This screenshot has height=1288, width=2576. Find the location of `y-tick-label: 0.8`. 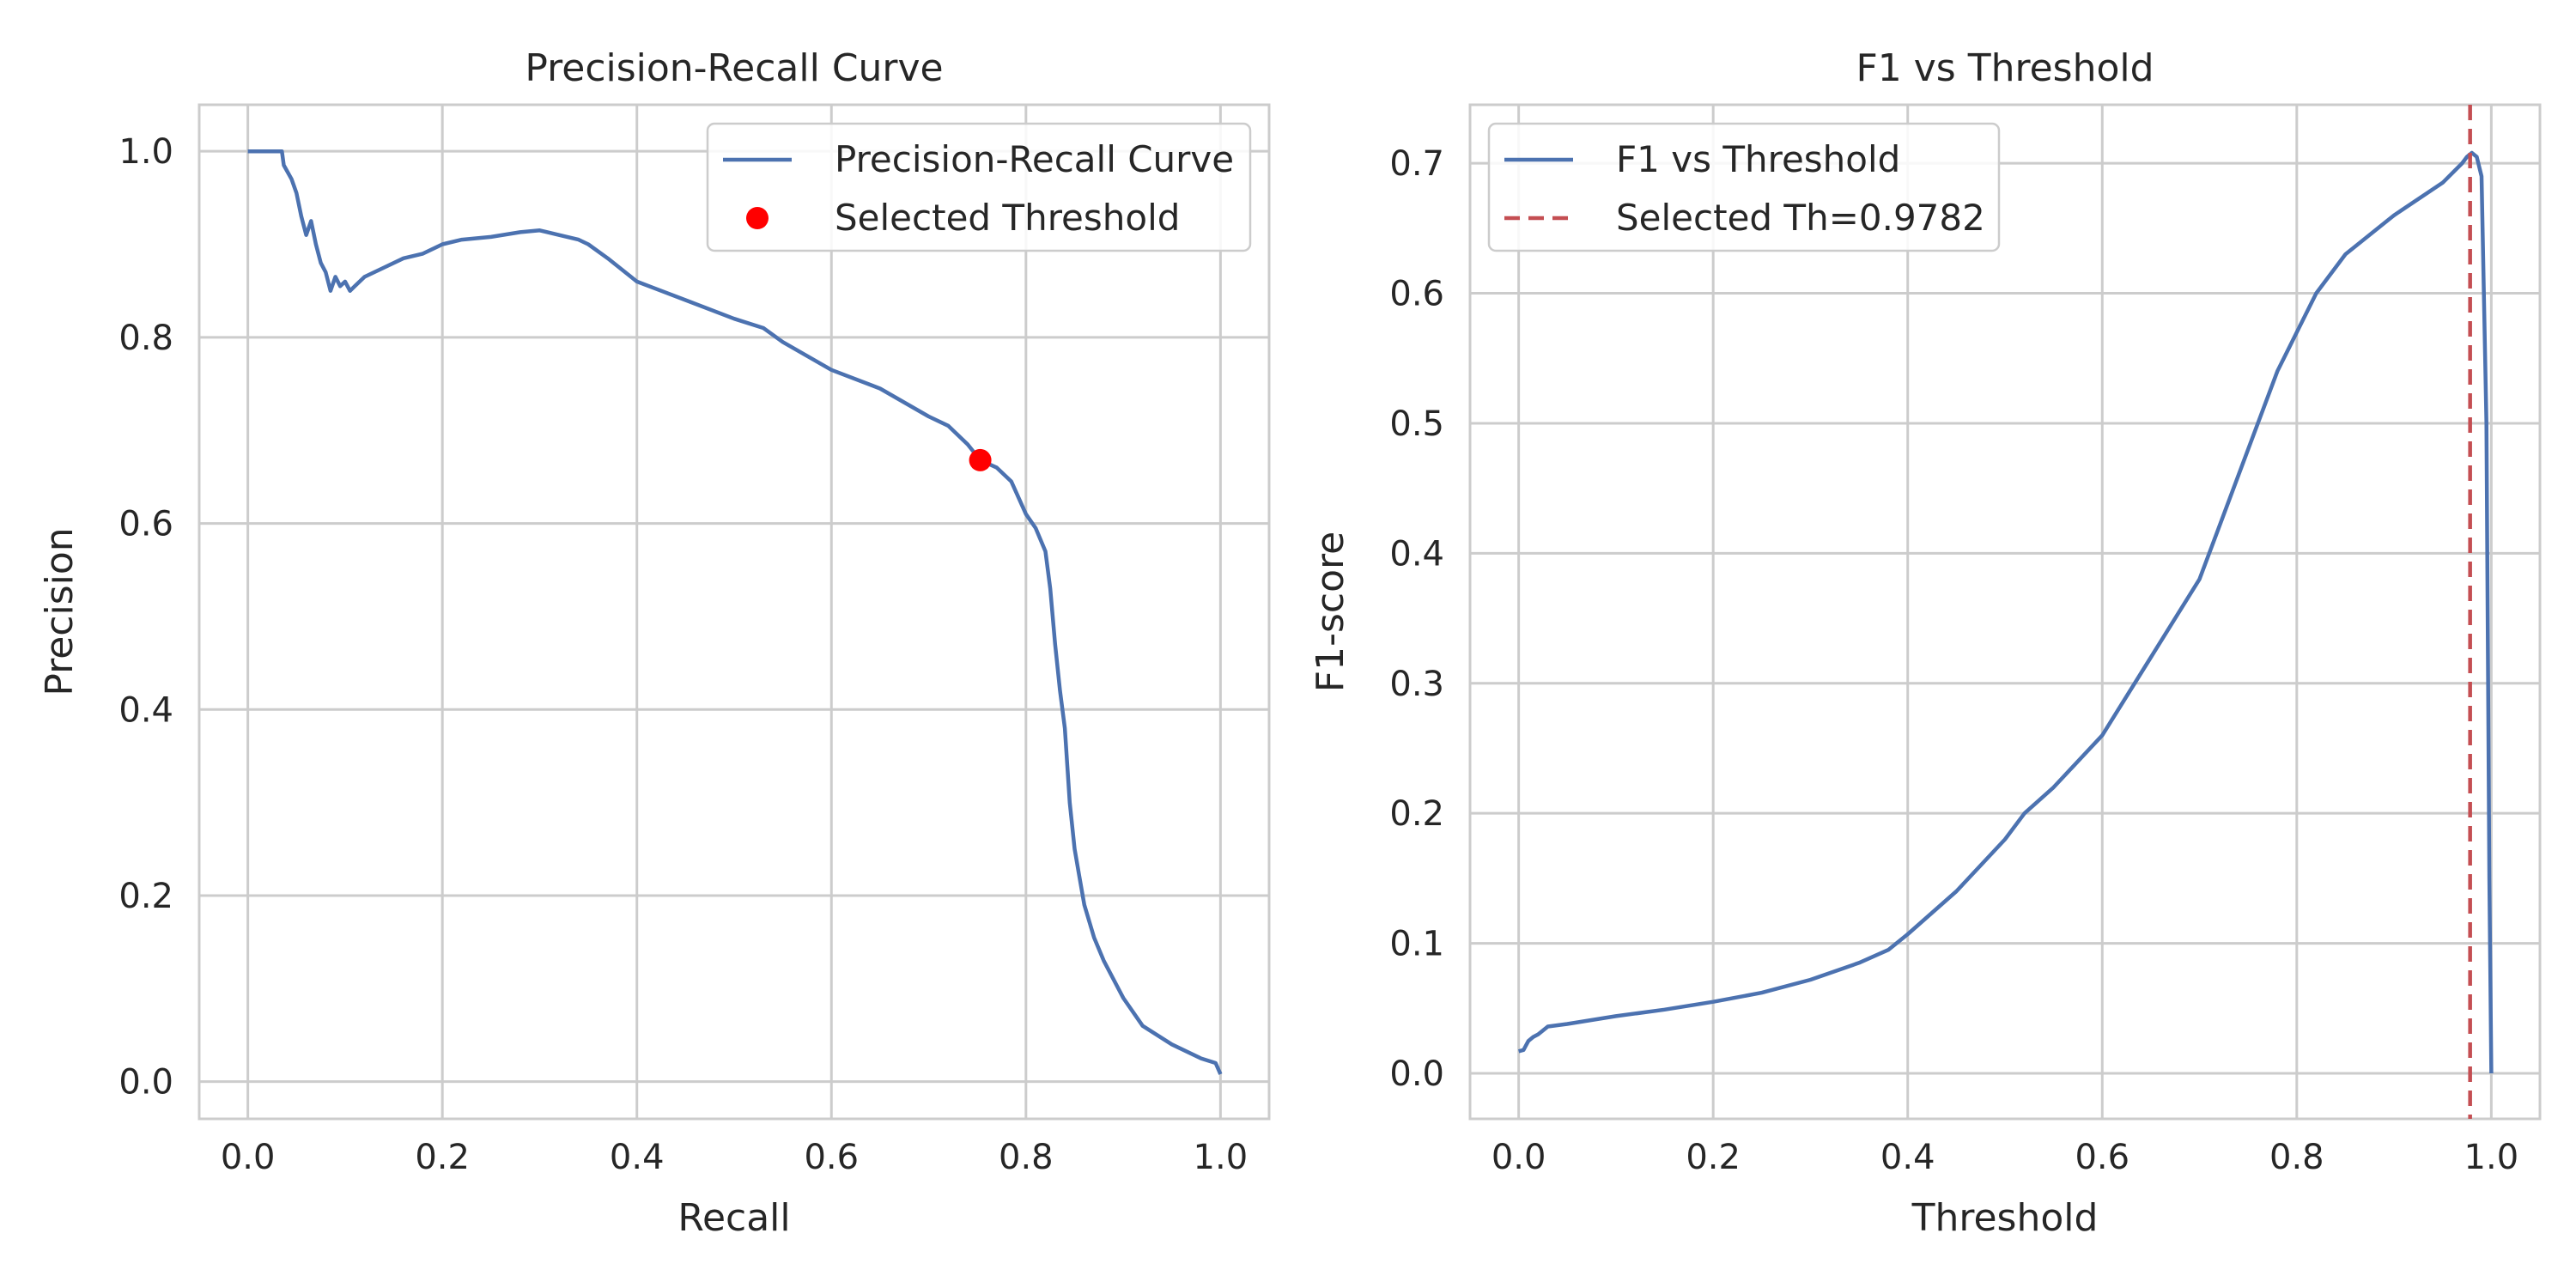

y-tick-label: 0.8 is located at coordinates (145, 338).